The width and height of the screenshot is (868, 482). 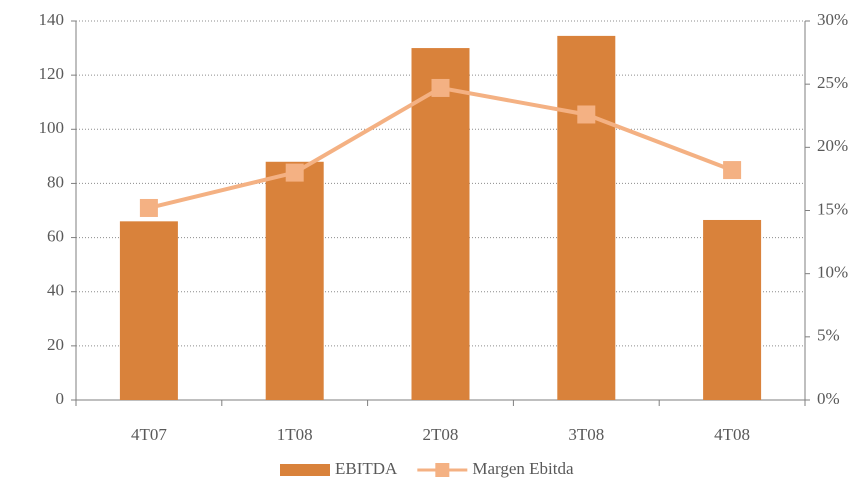 What do you see at coordinates (149, 434) in the screenshot?
I see `x-tick-label: 4T07` at bounding box center [149, 434].